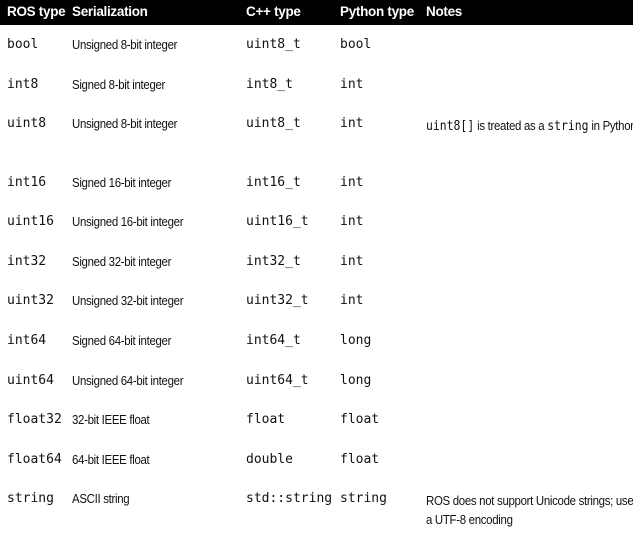 This screenshot has width=633, height=543. Describe the element at coordinates (27, 123) in the screenshot. I see `cell-ros-type: uint8` at that location.